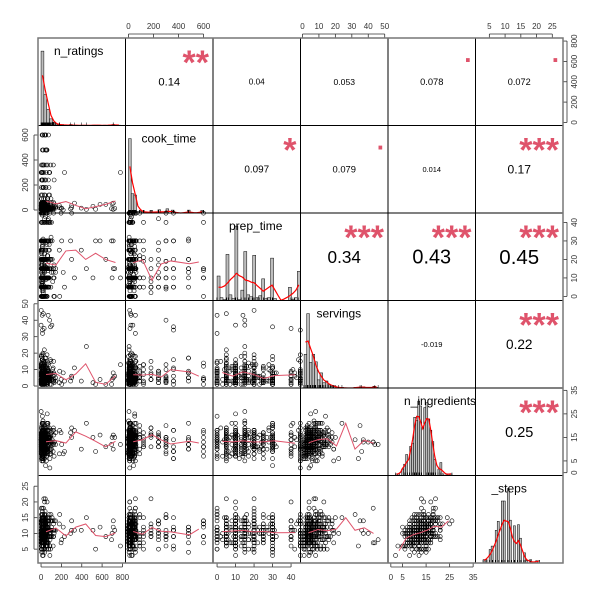 The image size is (600, 600). I want to click on panel-0-5: 0.072., so click(519, 81).